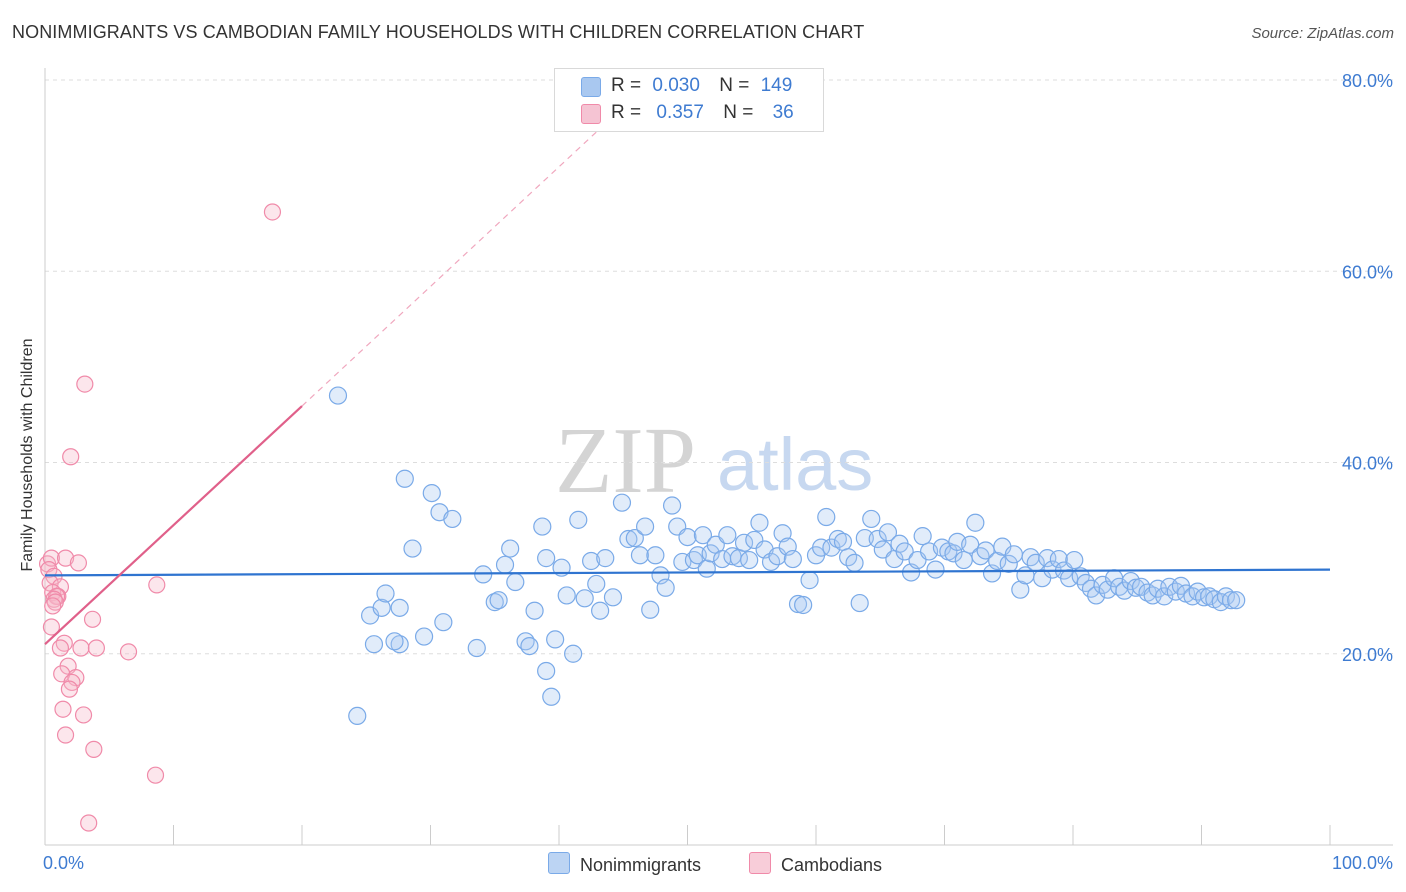 The image size is (1406, 892). Describe the element at coordinates (173, 525) in the screenshot. I see `trendline-cambodians` at that location.